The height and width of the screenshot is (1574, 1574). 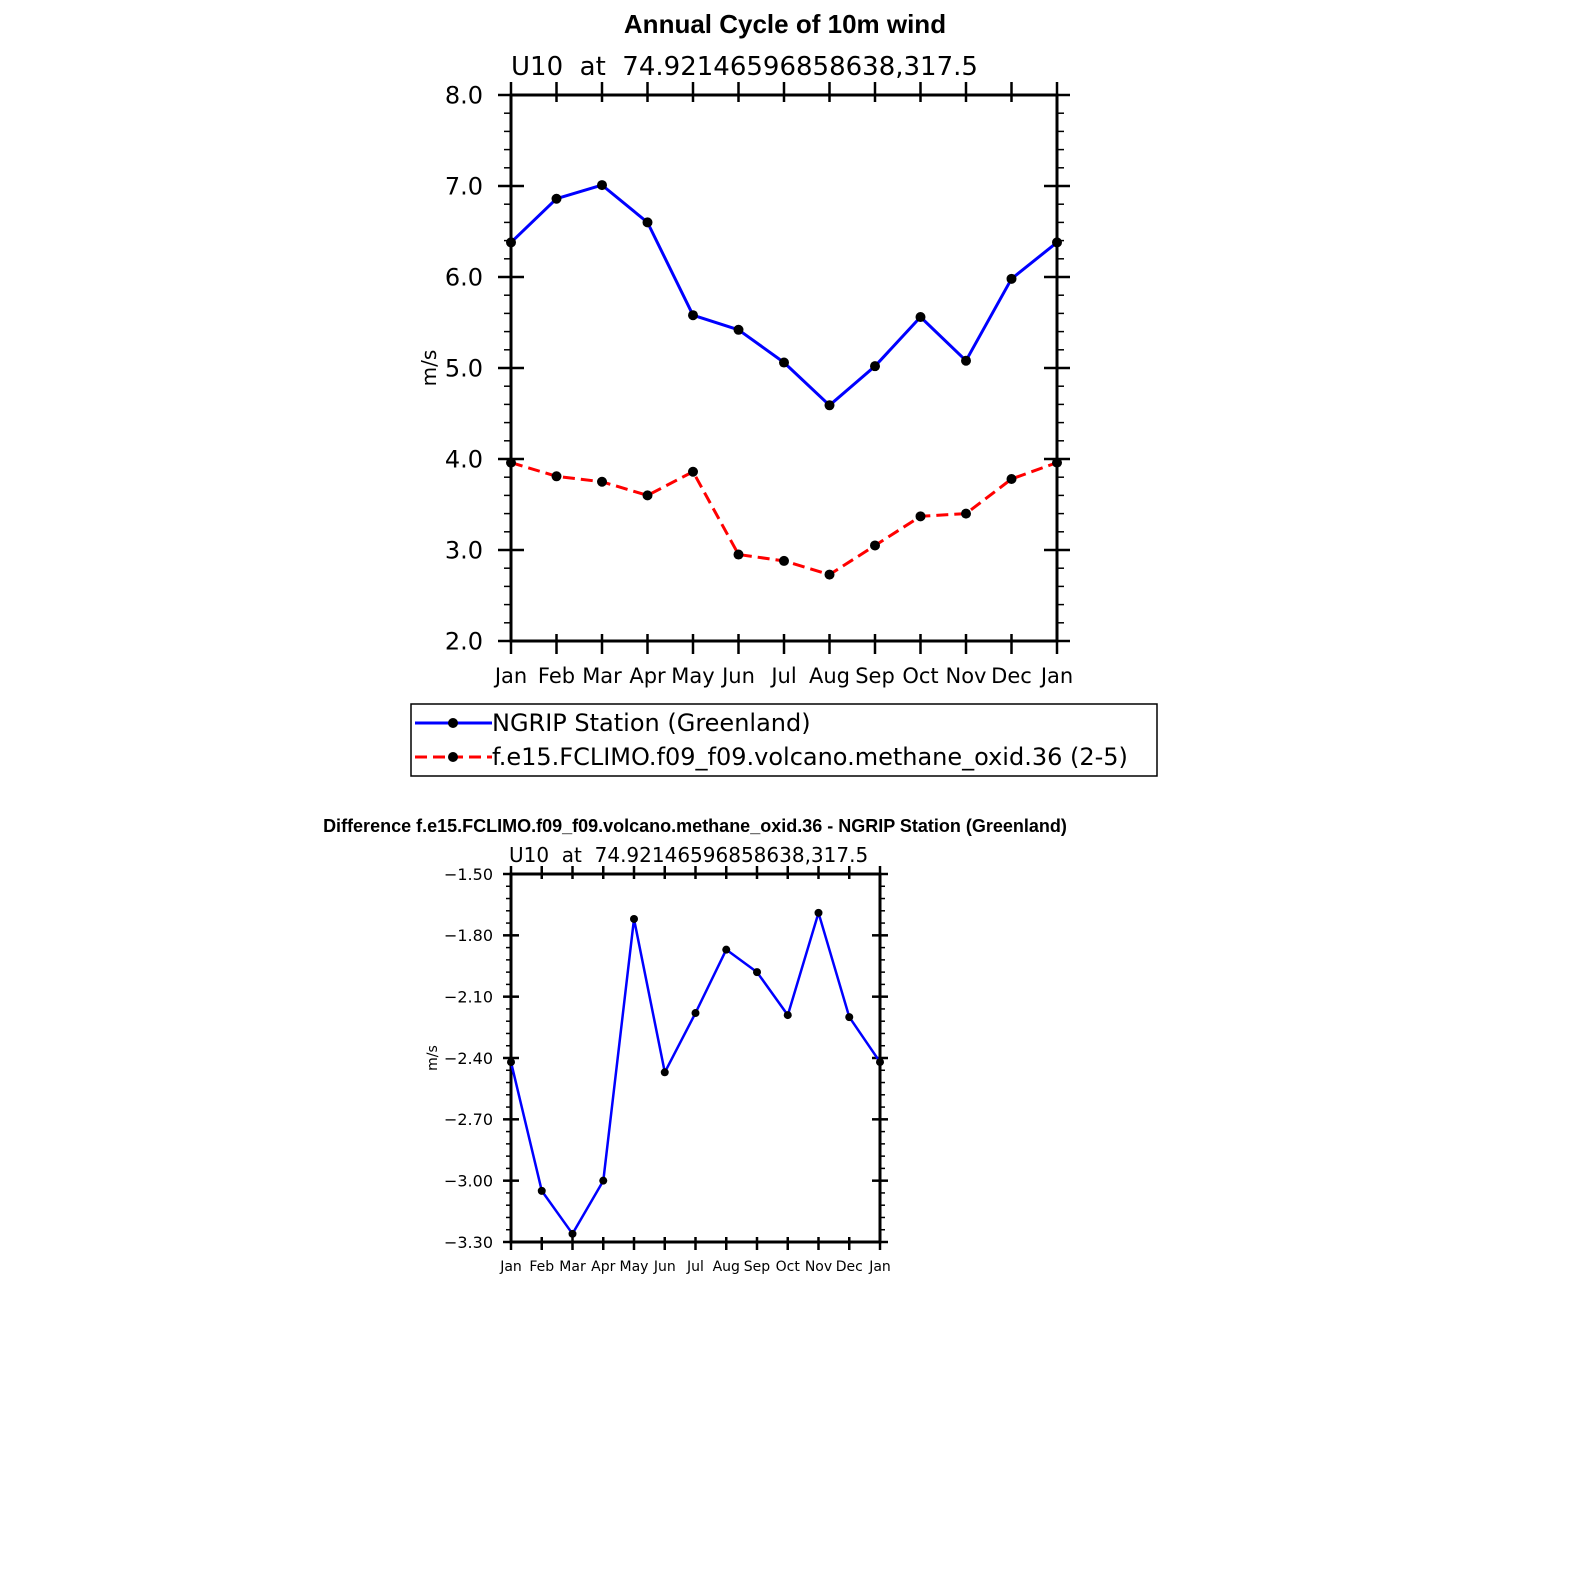 I want to click on y-tick-label: −2.70, so click(x=468, y=1119).